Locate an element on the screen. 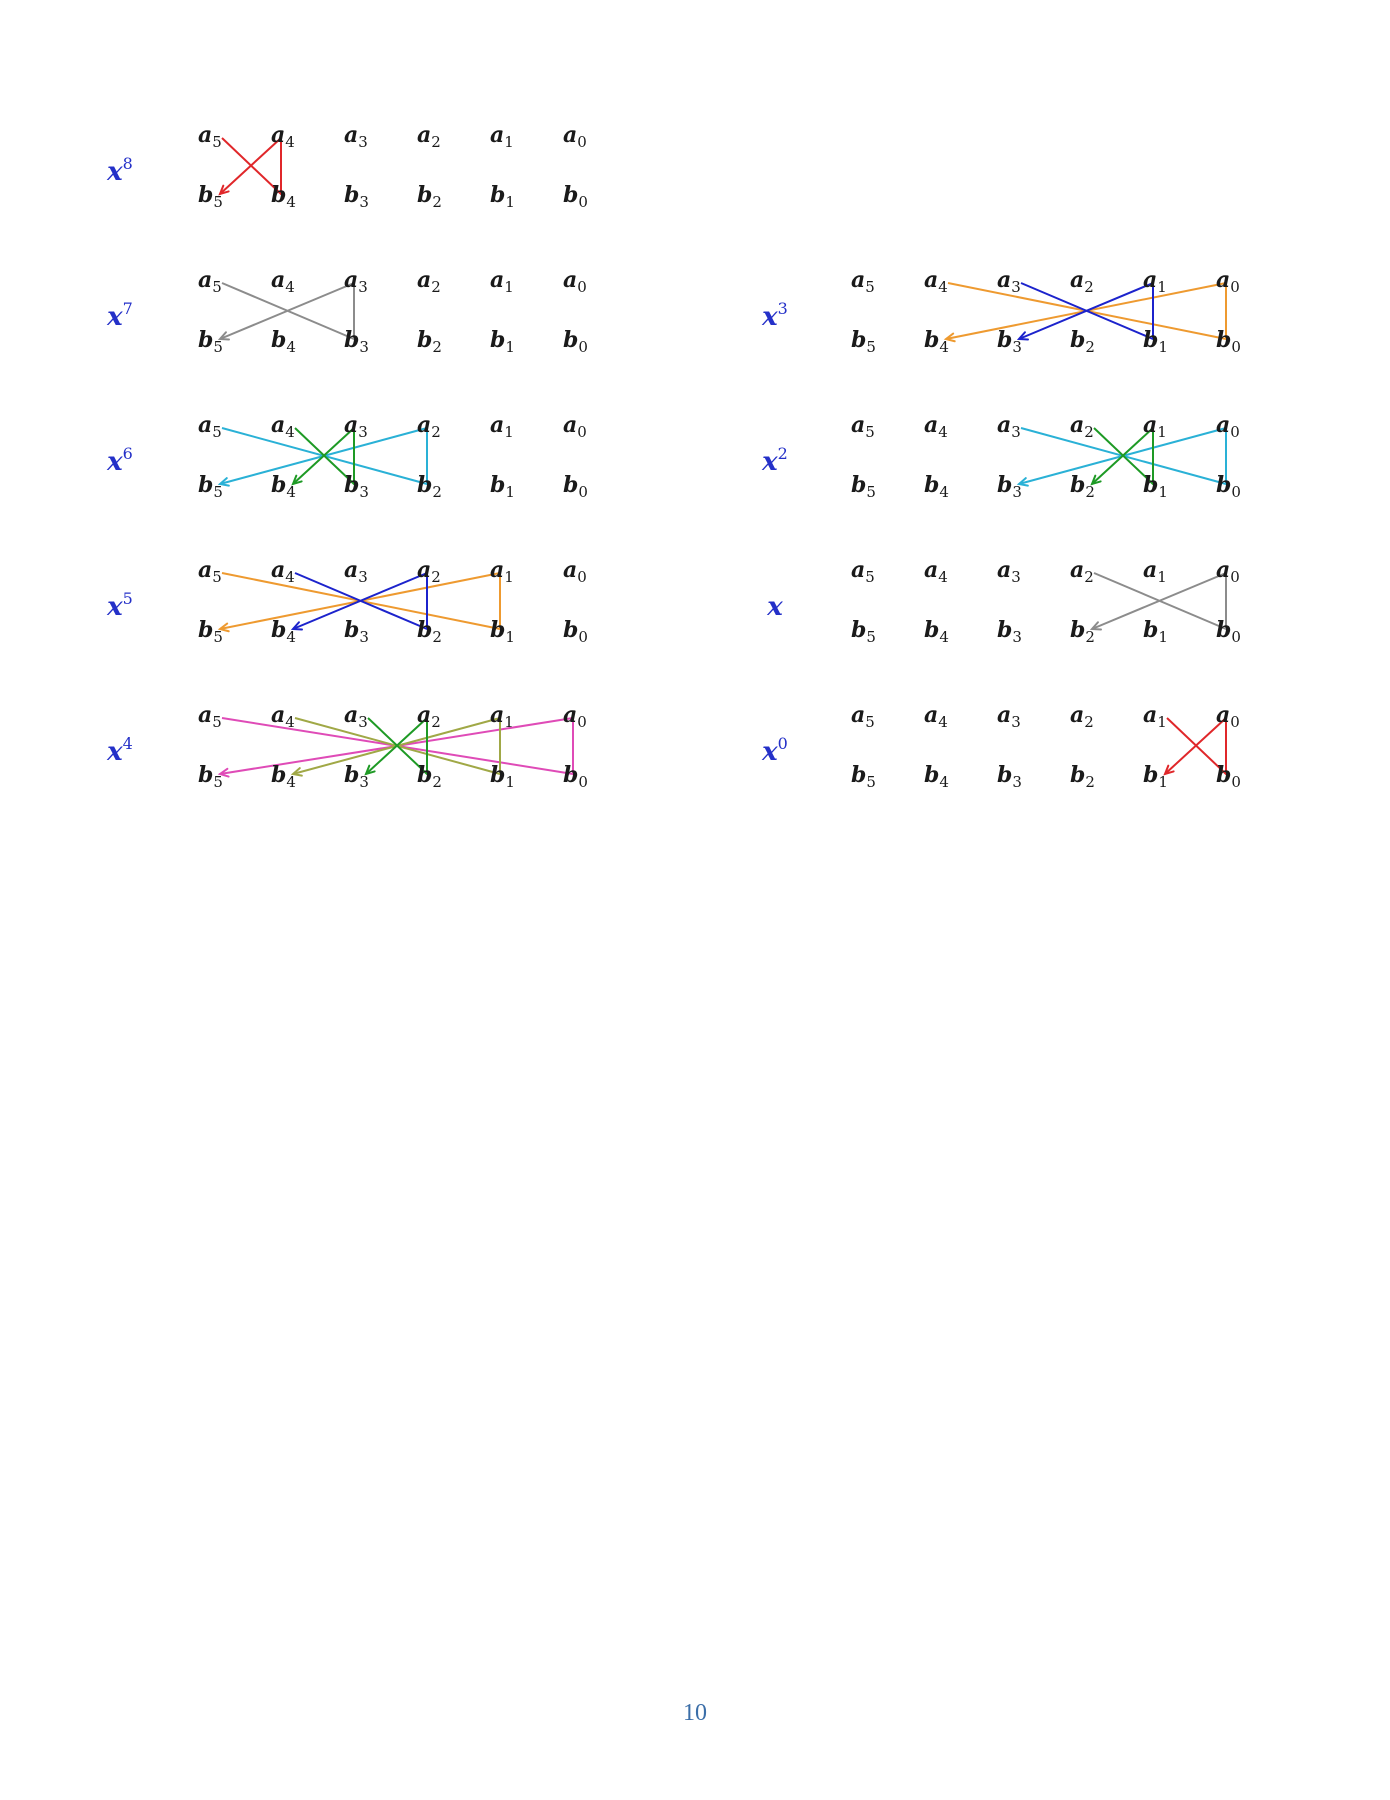 The height and width of the screenshot is (1800, 1390). x3-a3-label: a3 is located at coordinates (1009, 281).